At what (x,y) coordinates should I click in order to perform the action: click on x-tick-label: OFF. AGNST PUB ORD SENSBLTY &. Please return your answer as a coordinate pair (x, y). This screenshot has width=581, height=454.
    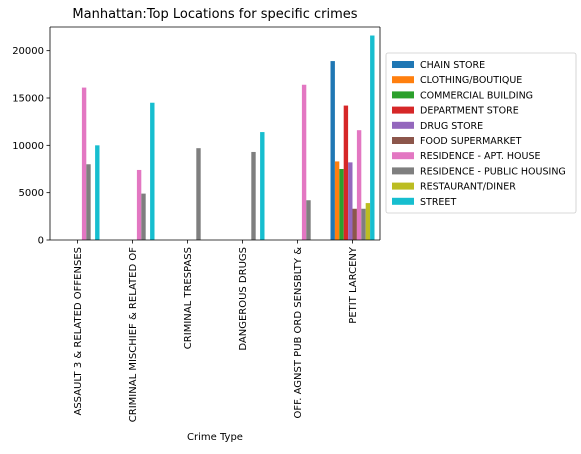
    Looking at the image, I should click on (298, 333).